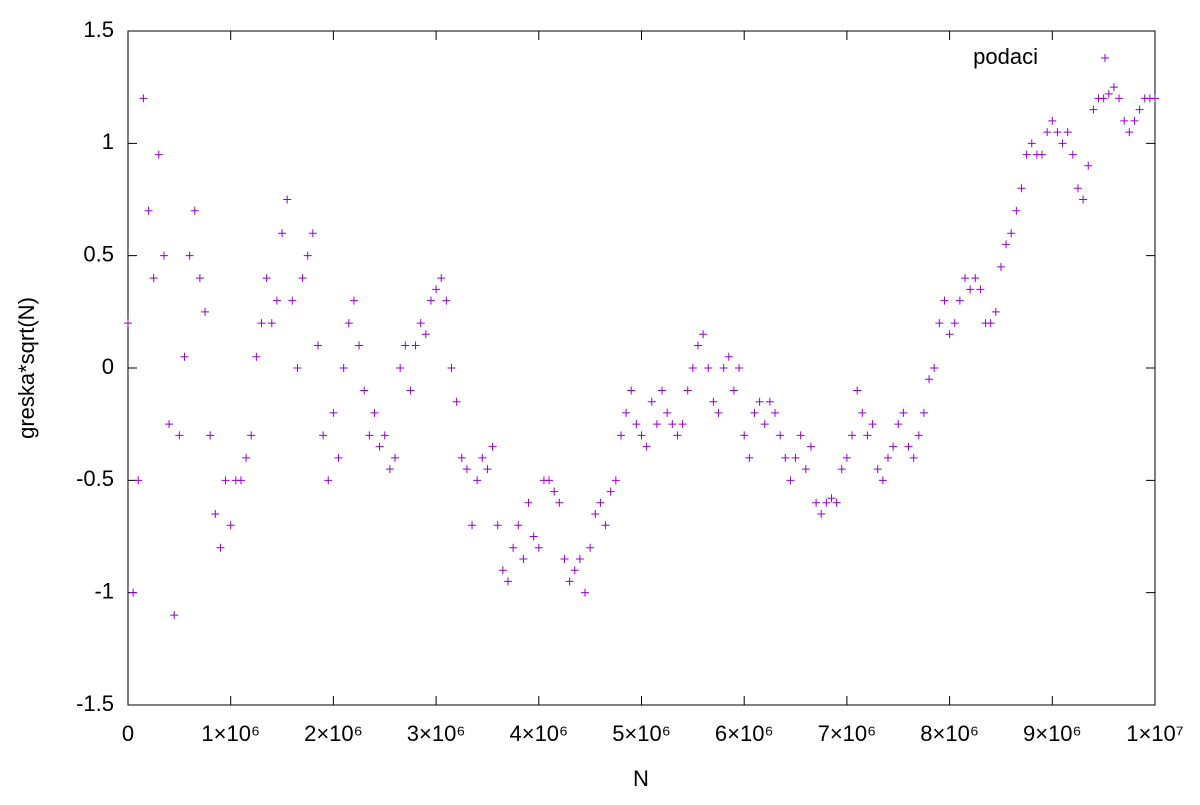 This screenshot has width=1200, height=805. I want to click on y-tick-label: 1, so click(108, 141).